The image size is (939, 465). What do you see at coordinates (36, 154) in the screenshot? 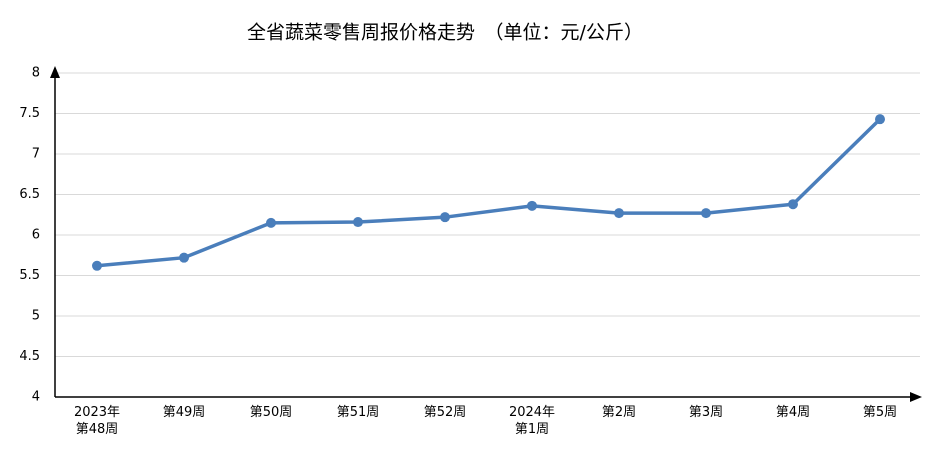
I see `y-tick-label: 7` at bounding box center [36, 154].